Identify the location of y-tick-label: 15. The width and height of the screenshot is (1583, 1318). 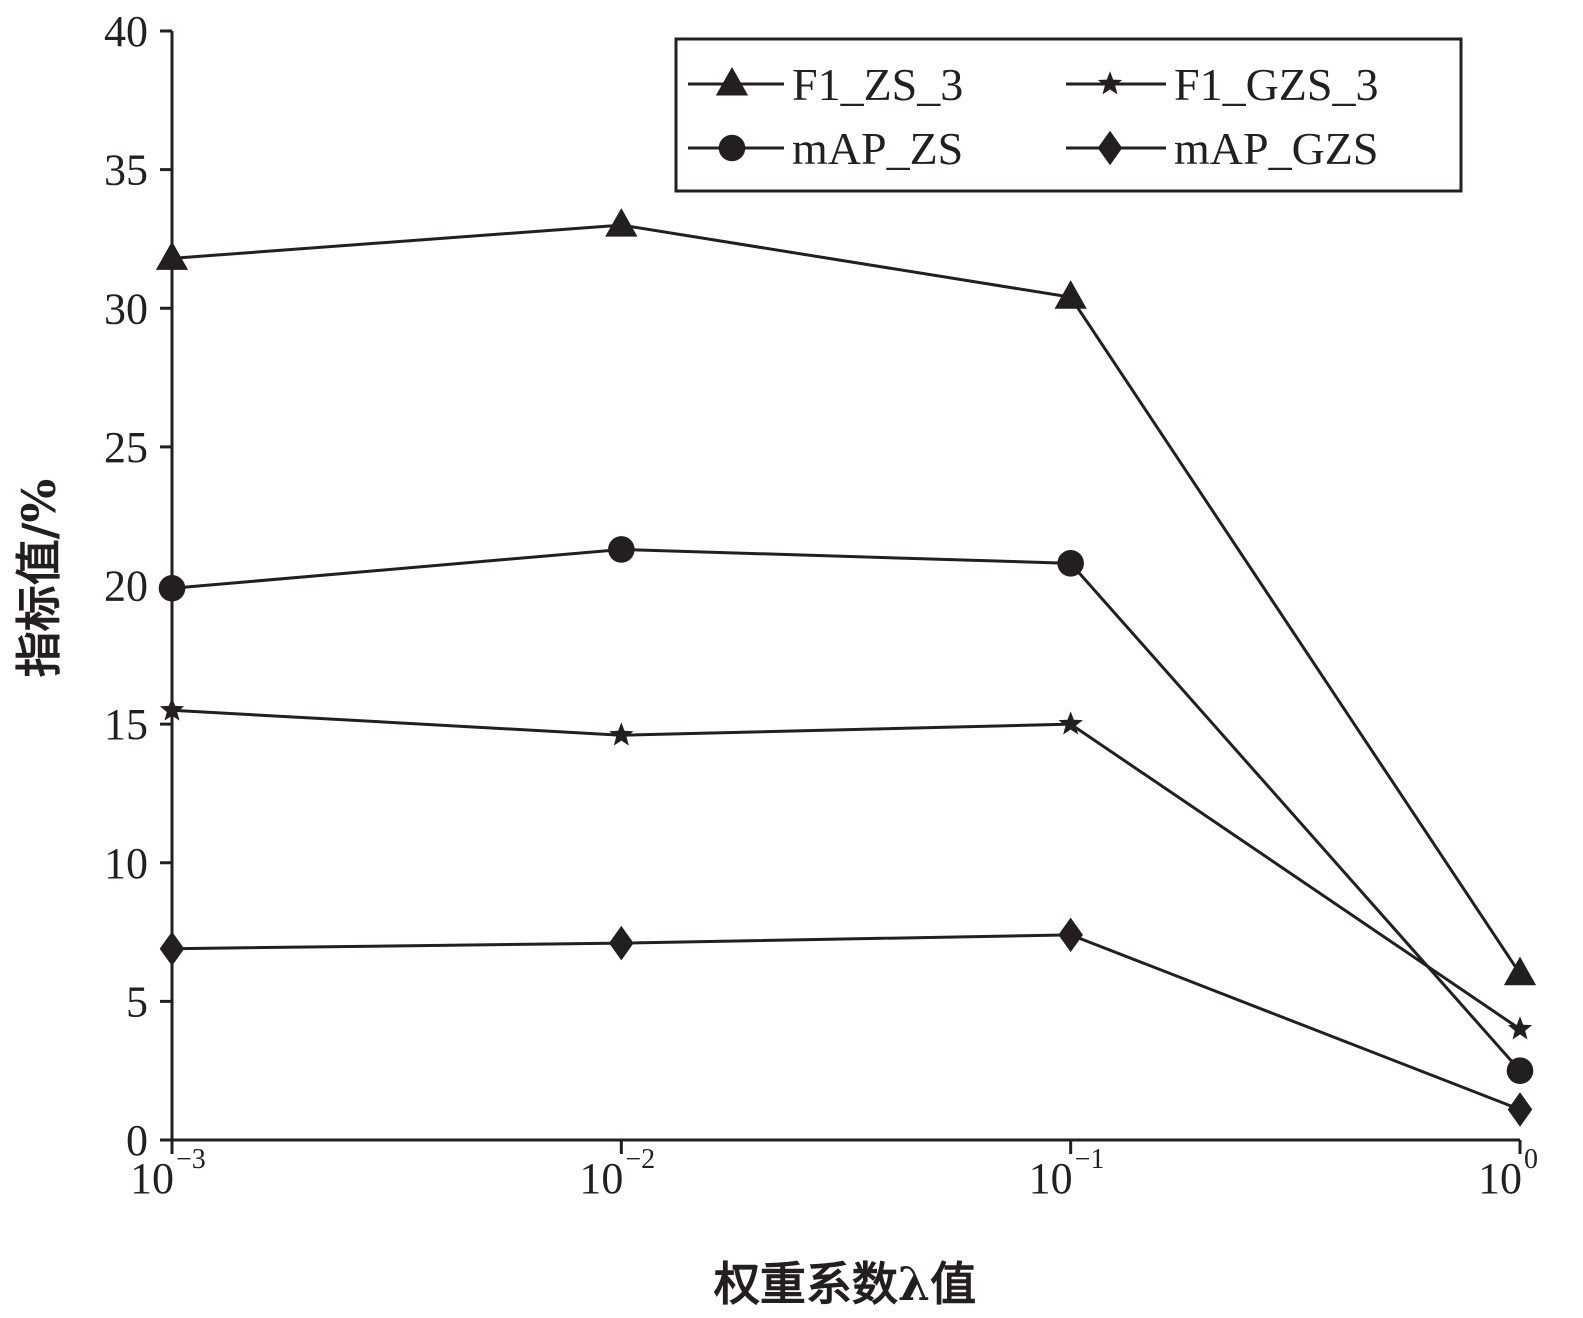
(126, 724).